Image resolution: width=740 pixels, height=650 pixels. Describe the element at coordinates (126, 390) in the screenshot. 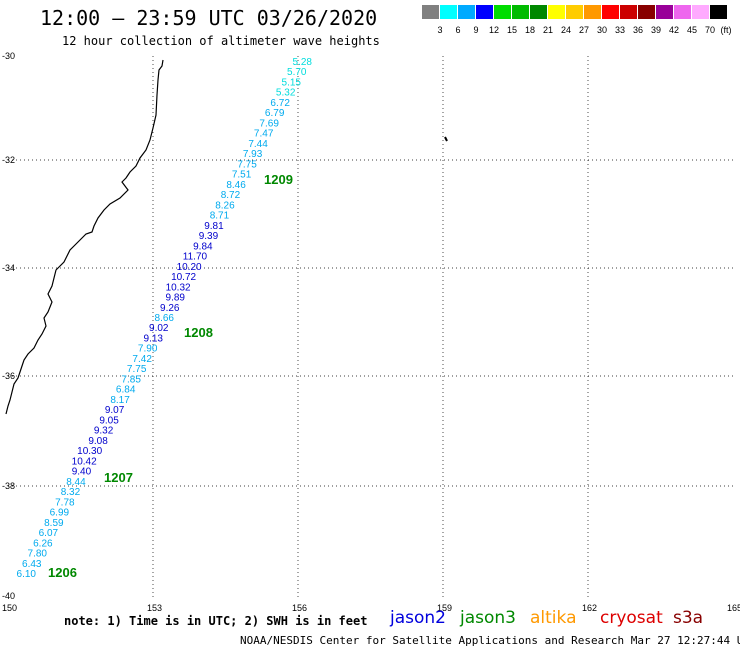

I see `wave-height-value: 6.84` at that location.